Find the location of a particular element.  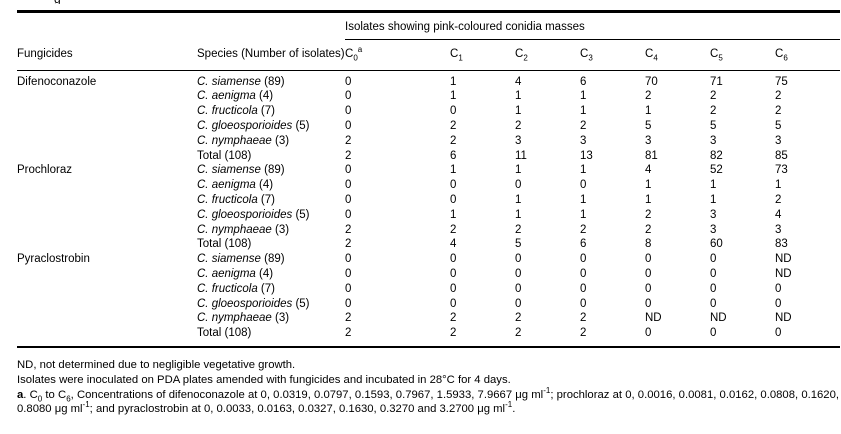

value-cell: 71 is located at coordinates (716, 81).